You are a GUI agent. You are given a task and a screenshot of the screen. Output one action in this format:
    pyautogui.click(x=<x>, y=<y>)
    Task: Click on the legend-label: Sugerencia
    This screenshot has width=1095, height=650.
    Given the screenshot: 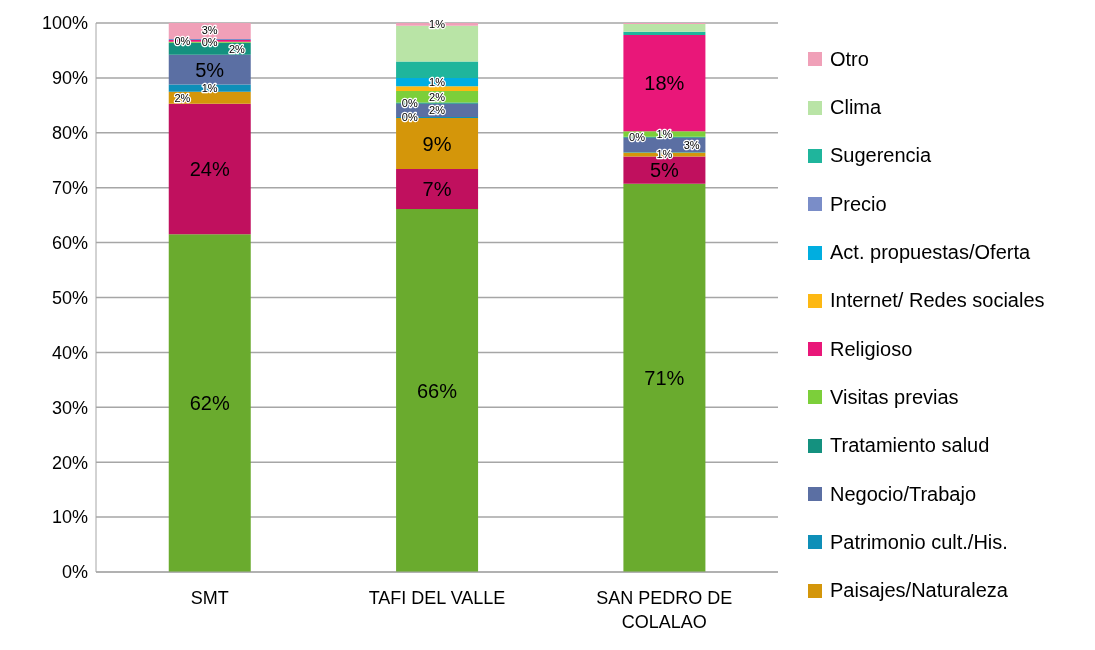 What is the action you would take?
    pyautogui.click(x=881, y=156)
    